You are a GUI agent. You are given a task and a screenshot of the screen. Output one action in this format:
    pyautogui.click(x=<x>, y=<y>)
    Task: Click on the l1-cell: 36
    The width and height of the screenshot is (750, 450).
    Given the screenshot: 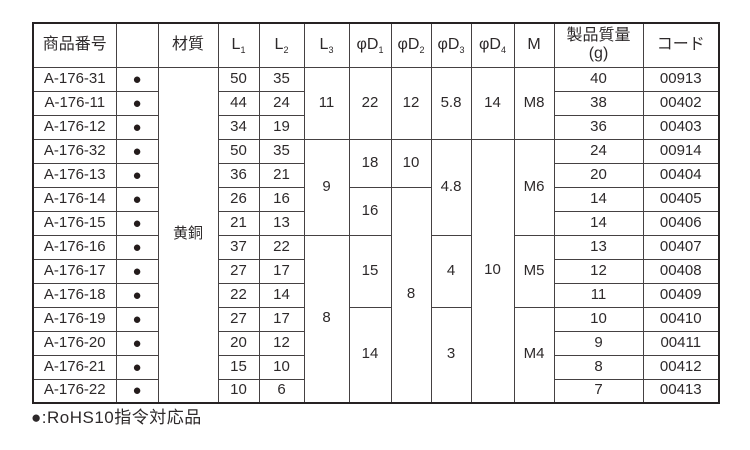 What is the action you would take?
    pyautogui.click(x=238, y=175)
    